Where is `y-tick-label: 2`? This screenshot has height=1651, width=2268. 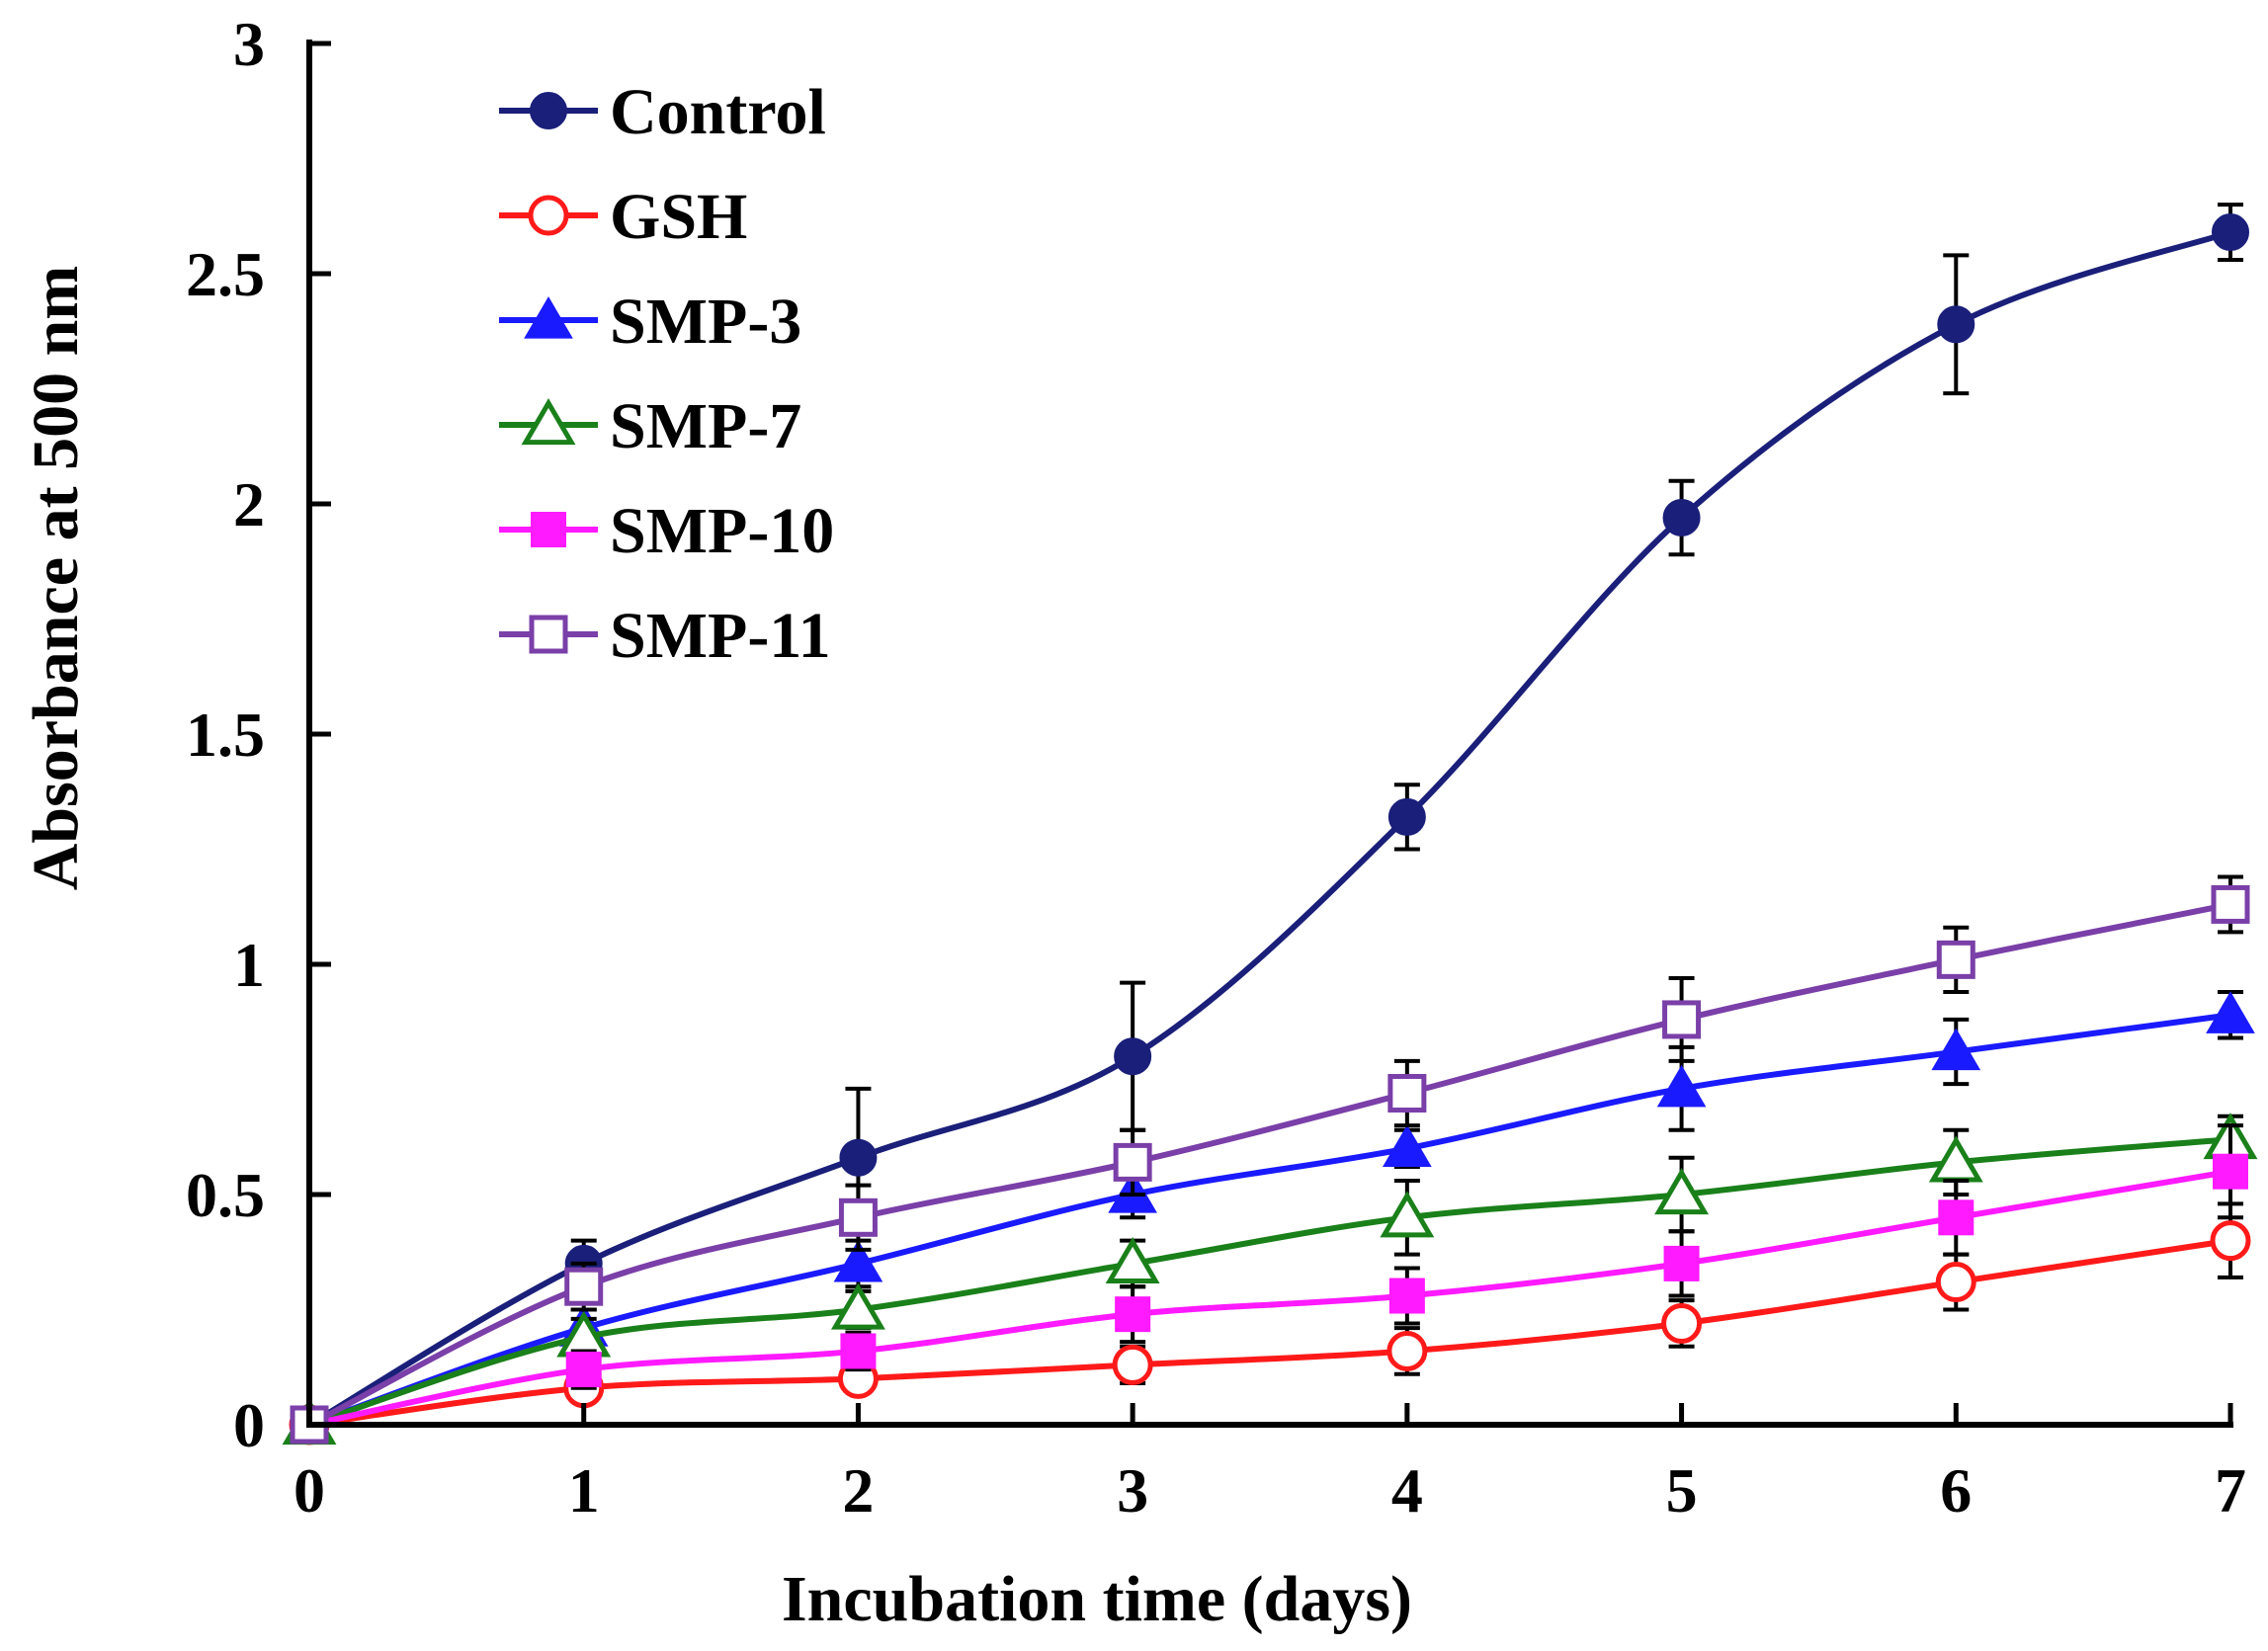
y-tick-label: 2 is located at coordinates (249, 504).